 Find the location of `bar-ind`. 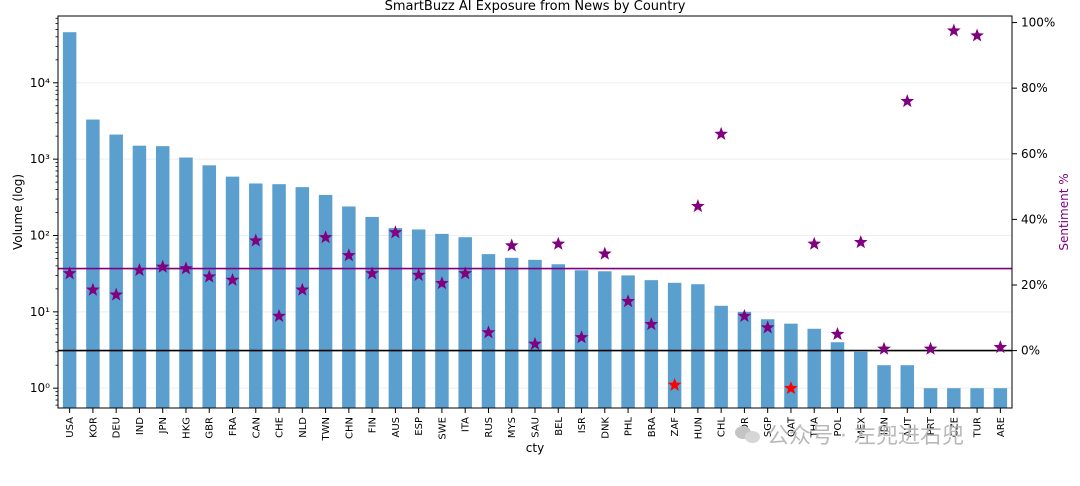

bar-ind is located at coordinates (139, 277).